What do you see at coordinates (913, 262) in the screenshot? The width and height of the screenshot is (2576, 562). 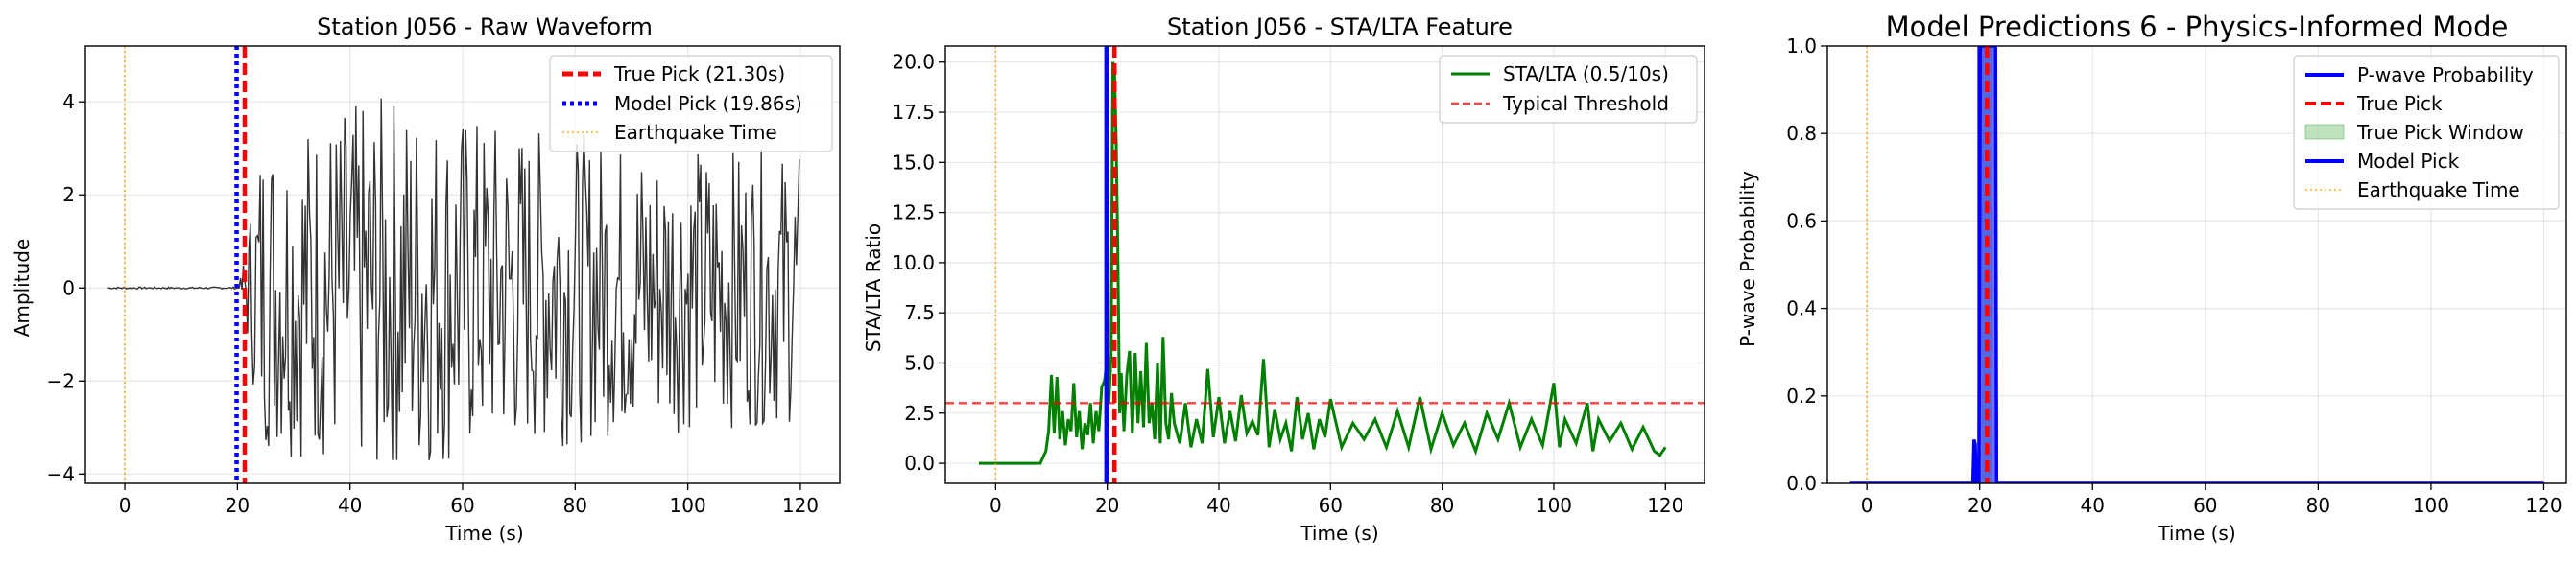 I see `y-tick-label: 10.0` at bounding box center [913, 262].